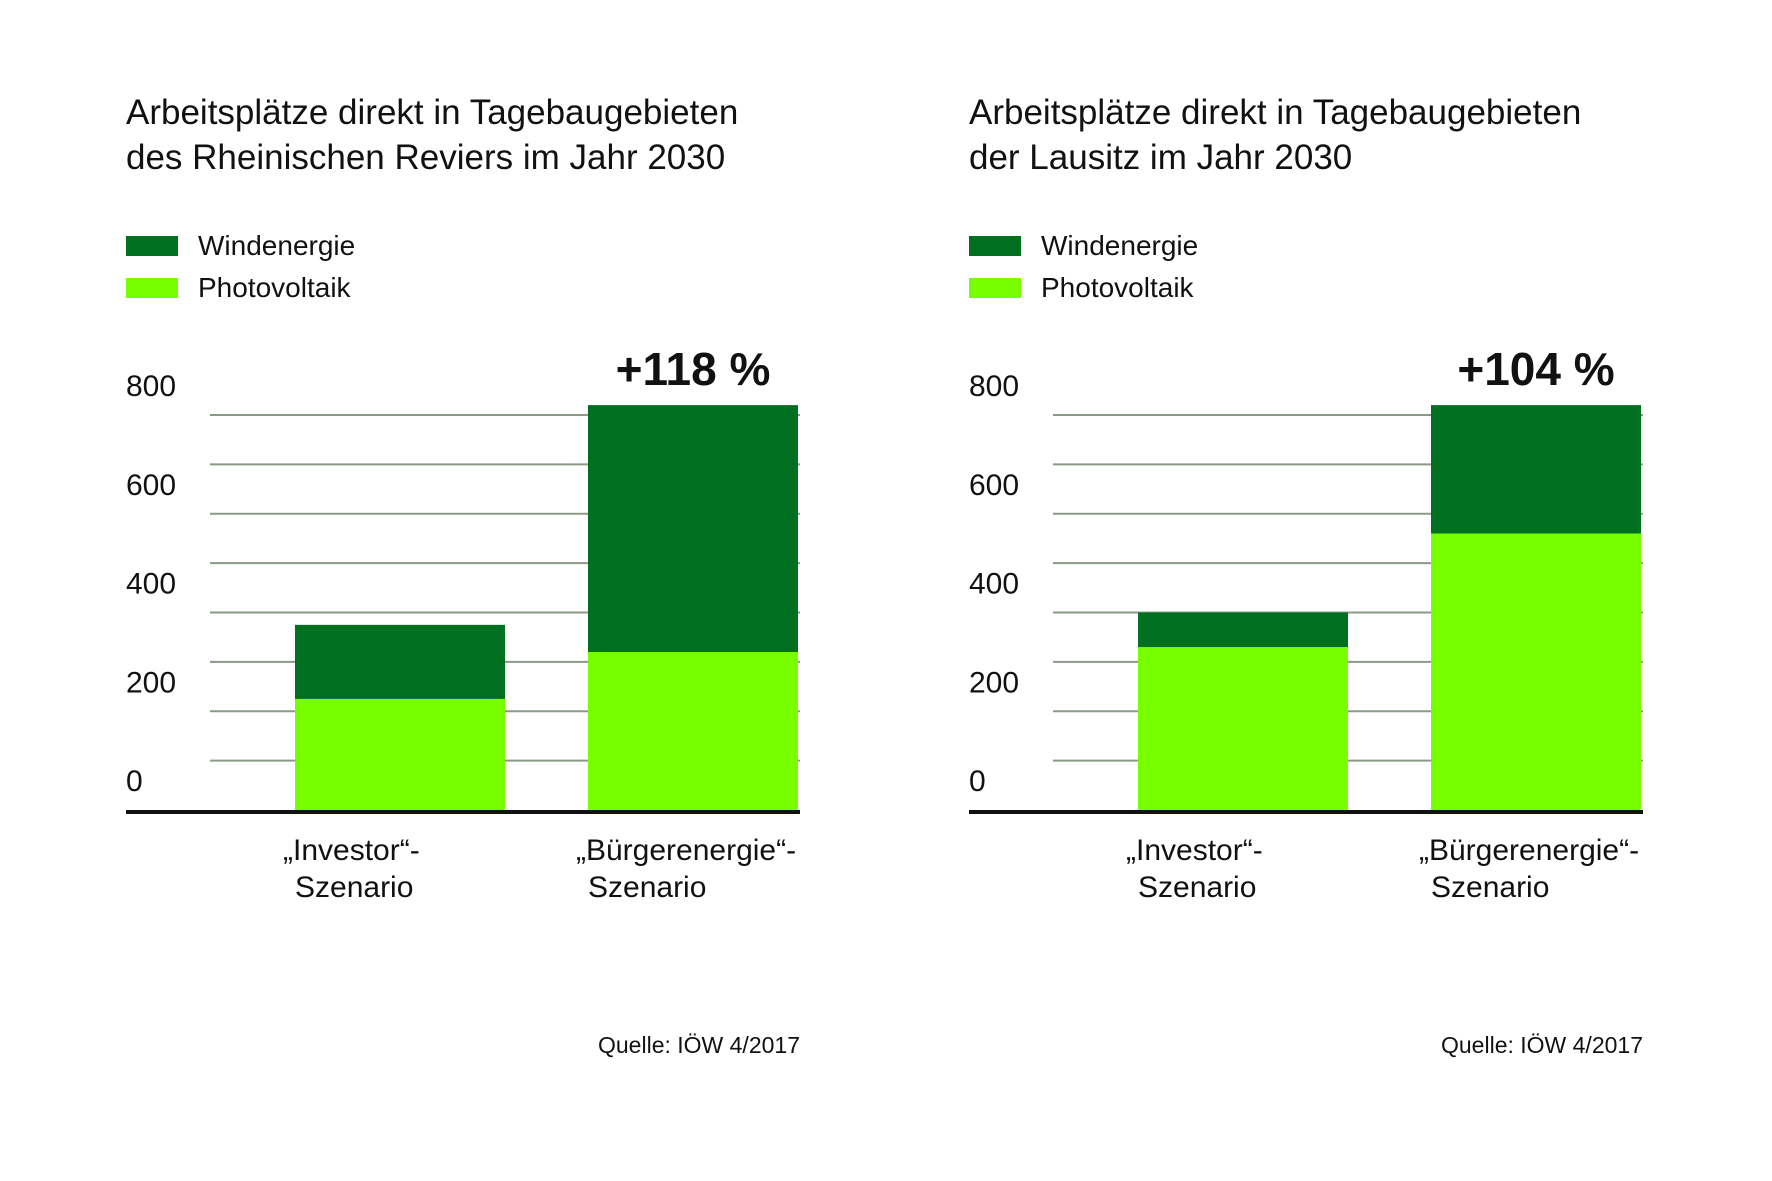  I want to click on chart-title-line-2: des Rheinischen Reviers im Jahr 2030, so click(426, 157).